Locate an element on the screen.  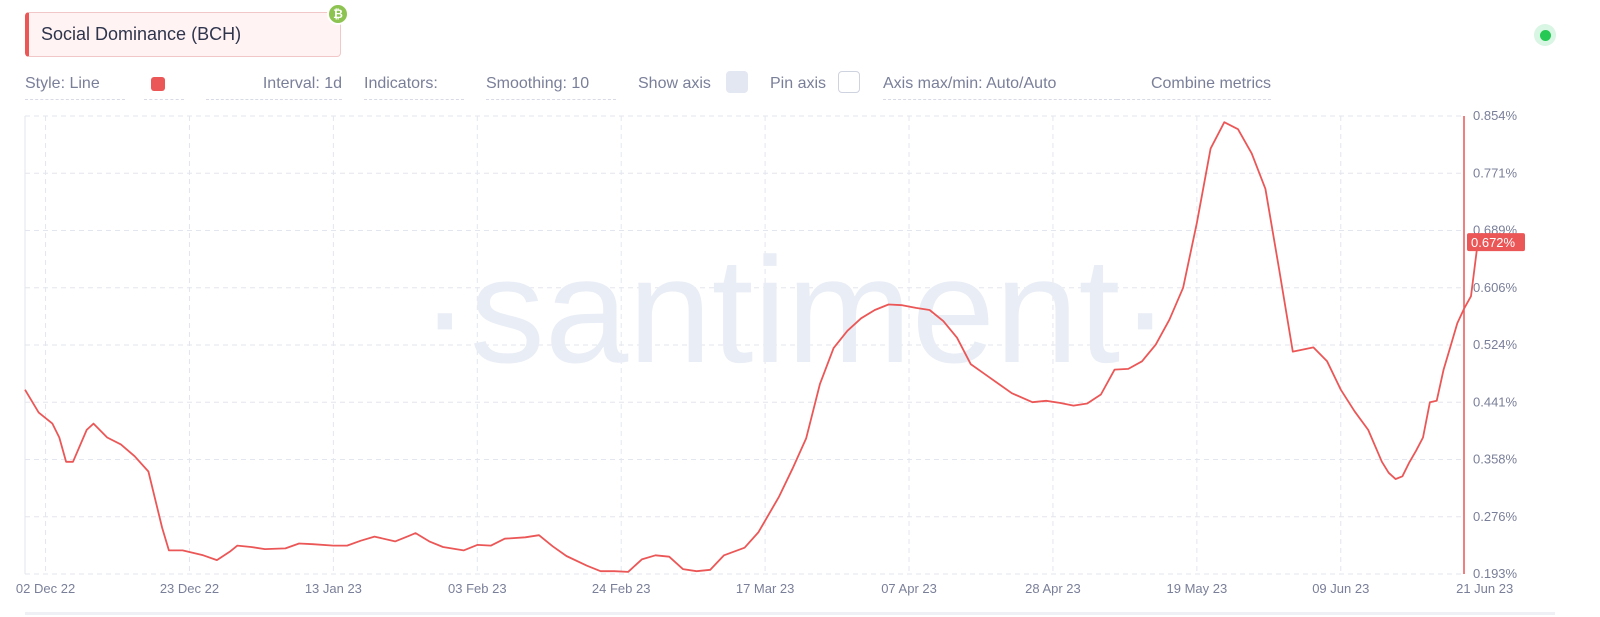
x-tick-label: 02 Dec 22 is located at coordinates (45, 588).